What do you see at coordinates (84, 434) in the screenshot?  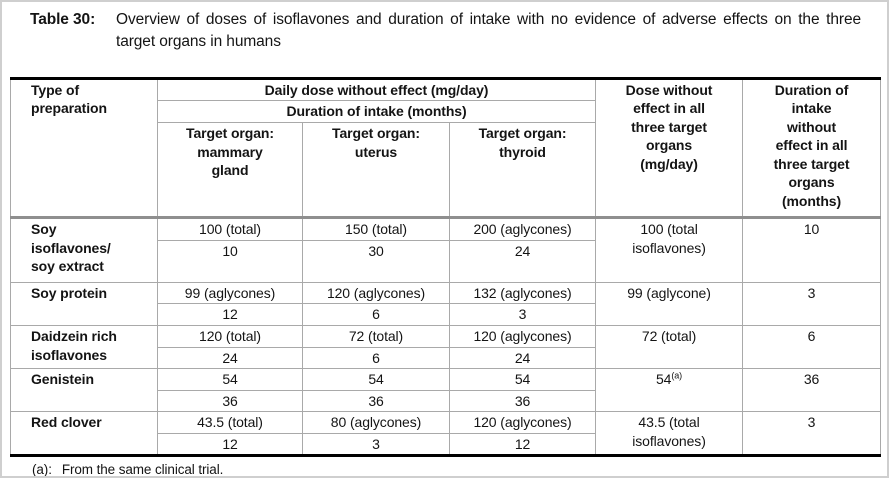 I see `cell-preparation-name: Red clover` at bounding box center [84, 434].